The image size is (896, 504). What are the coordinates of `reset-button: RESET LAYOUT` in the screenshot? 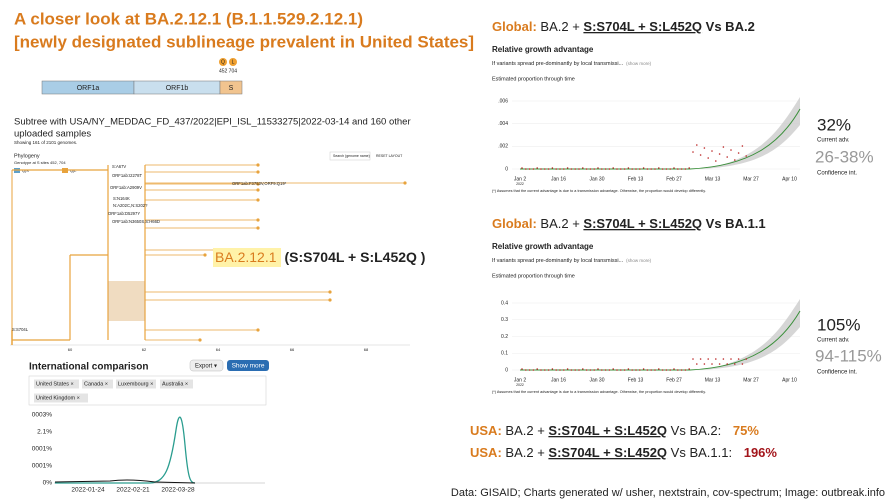 It's located at (389, 156).